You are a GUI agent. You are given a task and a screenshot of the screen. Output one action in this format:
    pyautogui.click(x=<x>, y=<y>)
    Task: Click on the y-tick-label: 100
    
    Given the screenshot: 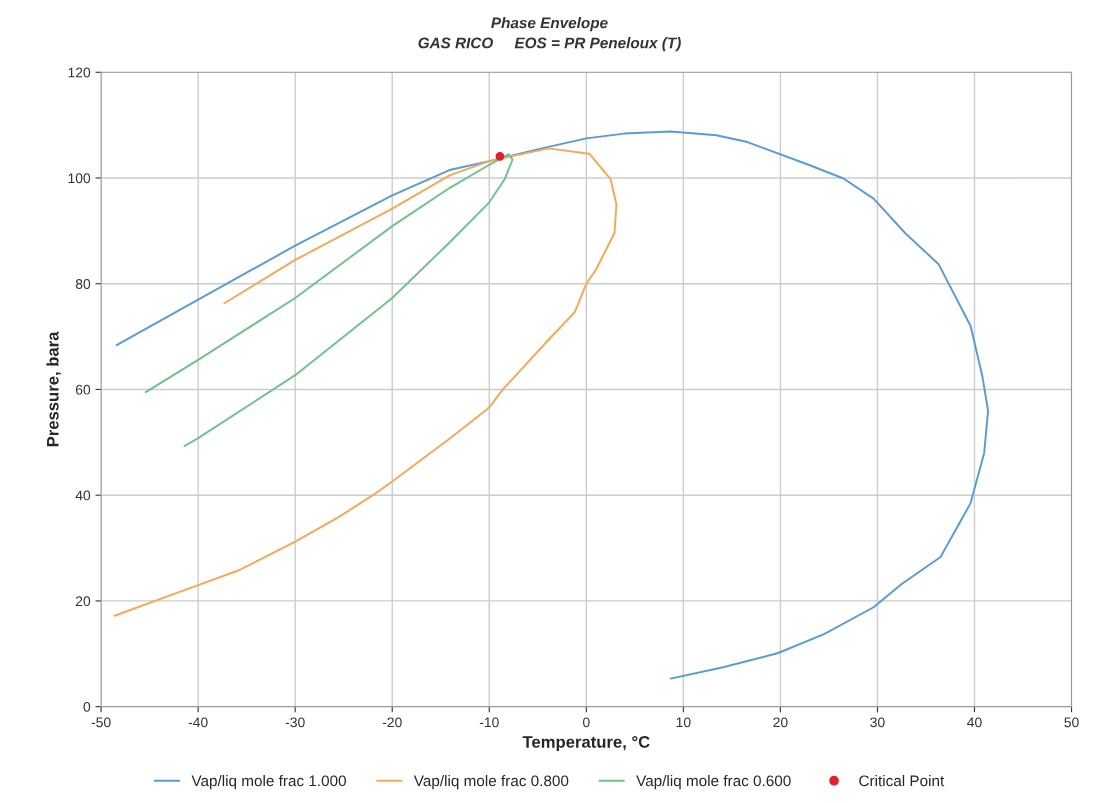 What is the action you would take?
    pyautogui.click(x=79, y=178)
    